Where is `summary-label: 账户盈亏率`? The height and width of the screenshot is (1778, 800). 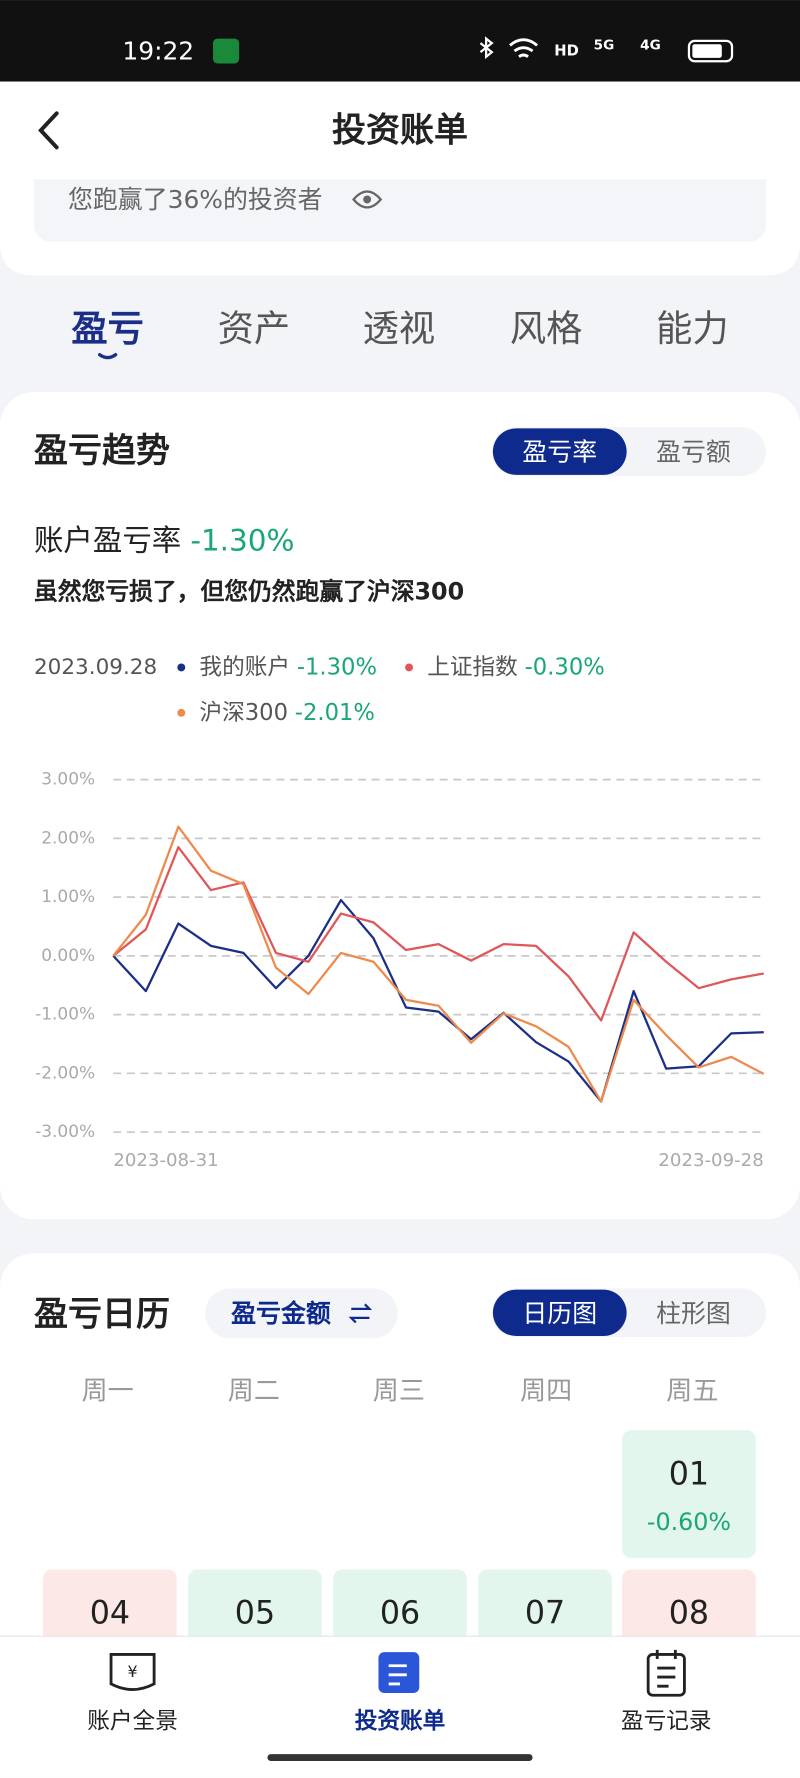 summary-label: 账户盈亏率 is located at coordinates (107, 541).